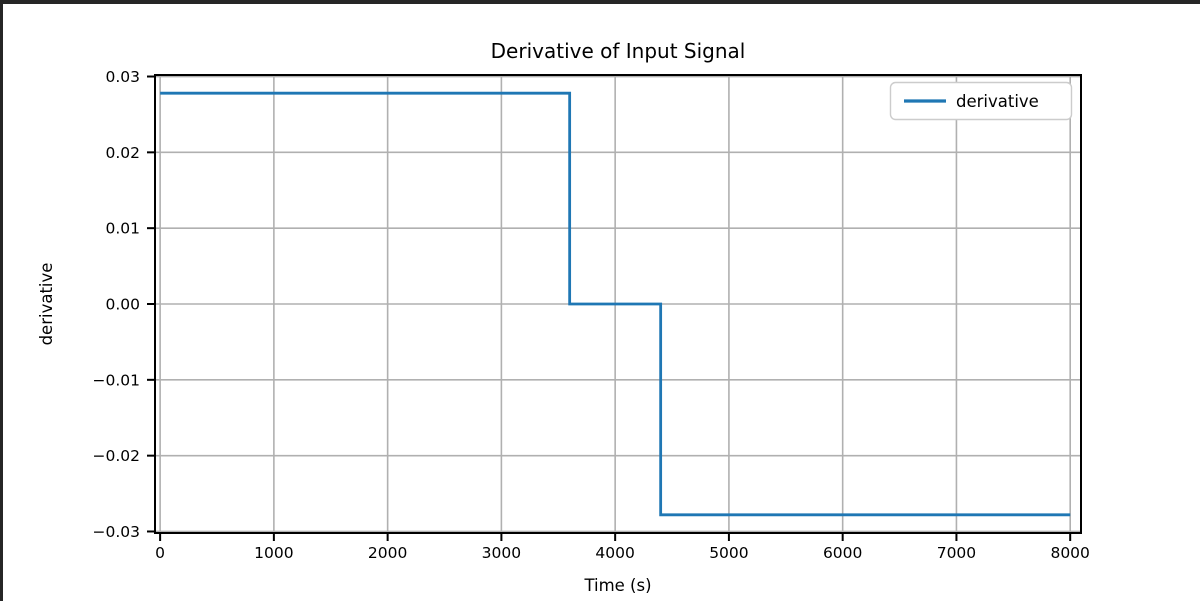 This screenshot has height=601, width=1200. I want to click on x-tick-label: 1000, so click(273, 553).